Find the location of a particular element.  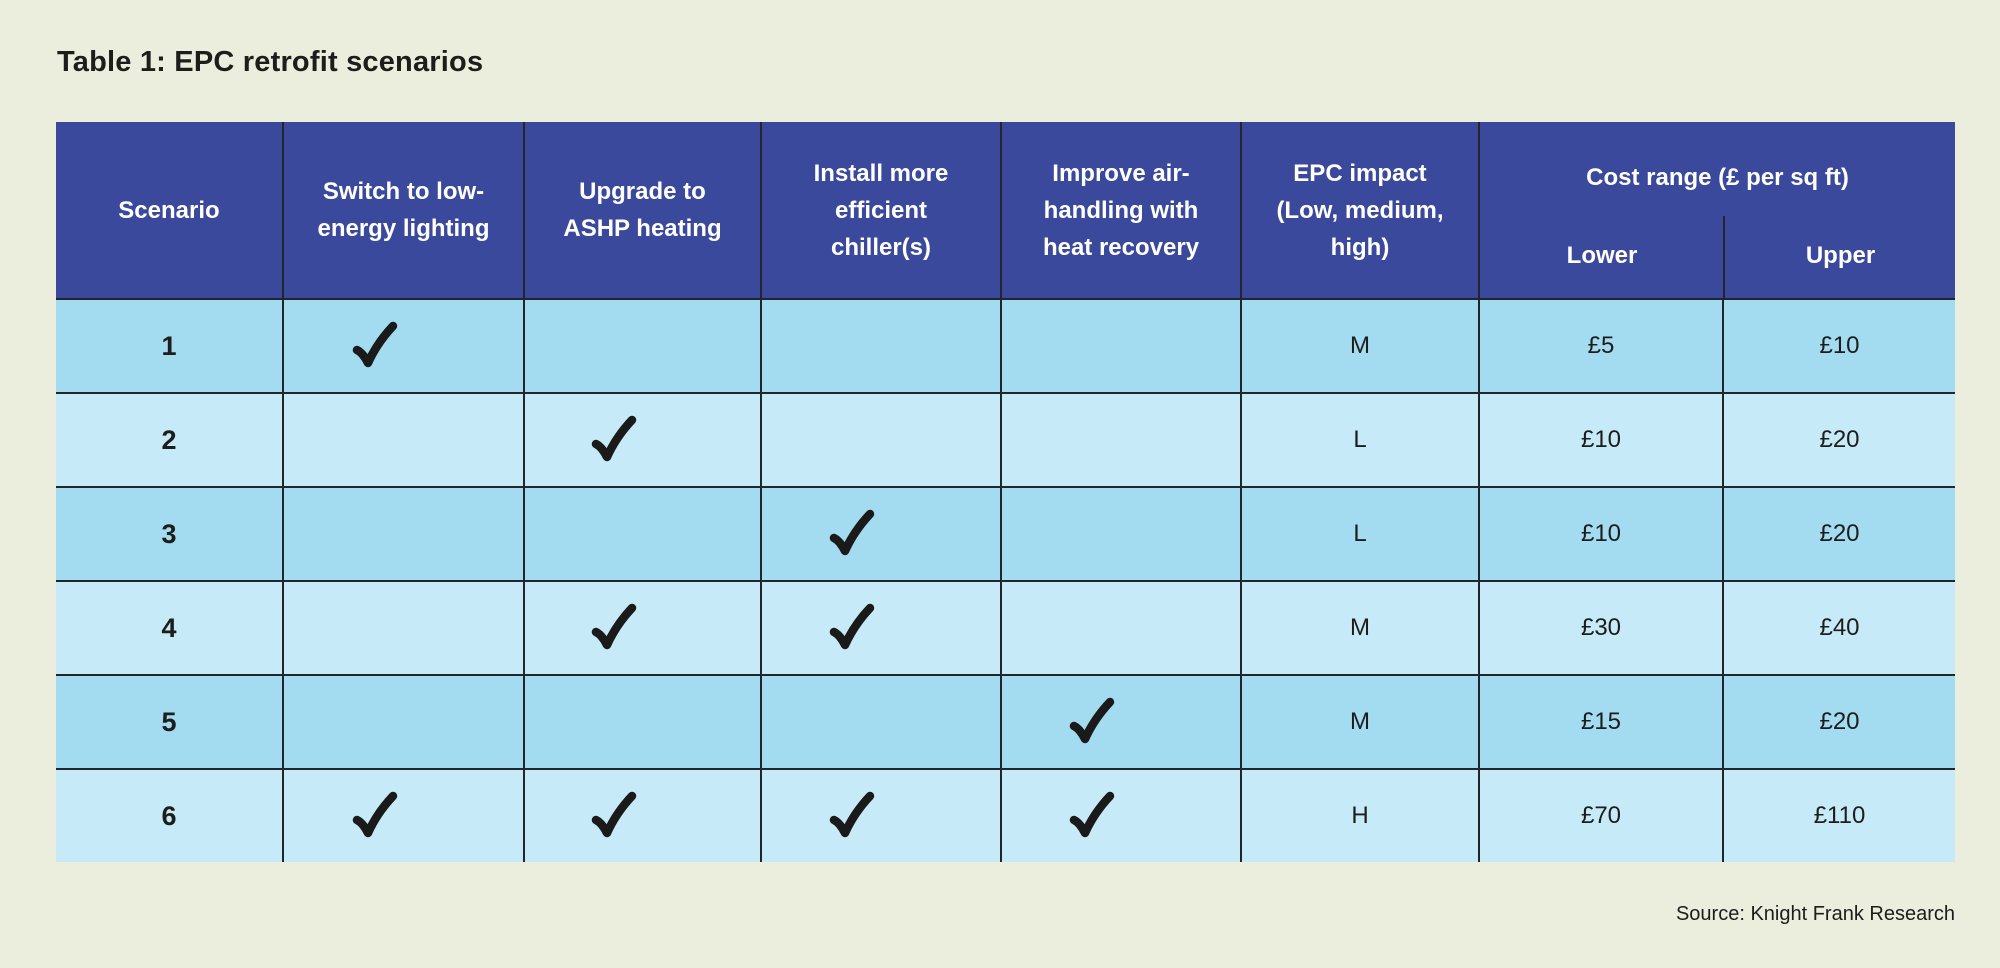

table-row: 1 M £5 £10 is located at coordinates (1005, 345).